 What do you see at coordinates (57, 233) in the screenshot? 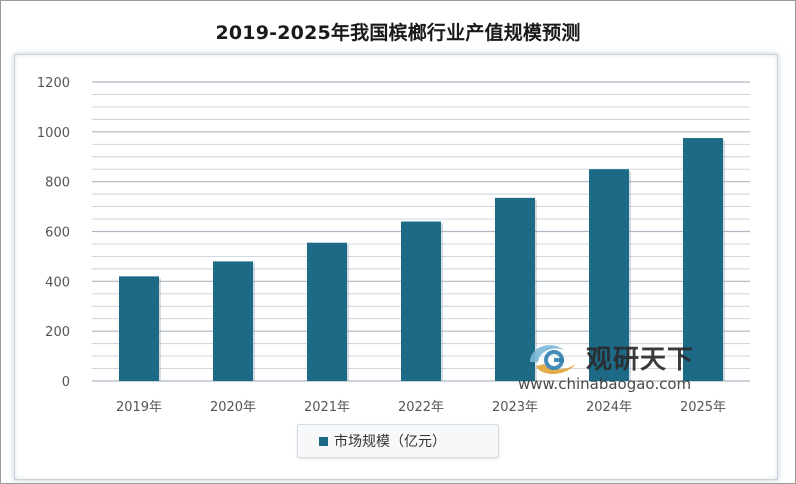
I see `y-tick-label: 600` at bounding box center [57, 233].